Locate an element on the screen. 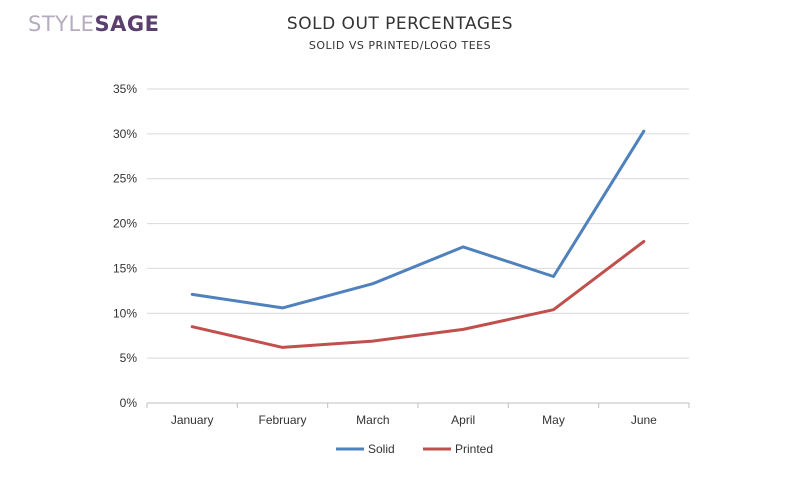  y-tick-label: 35% is located at coordinates (125, 89).